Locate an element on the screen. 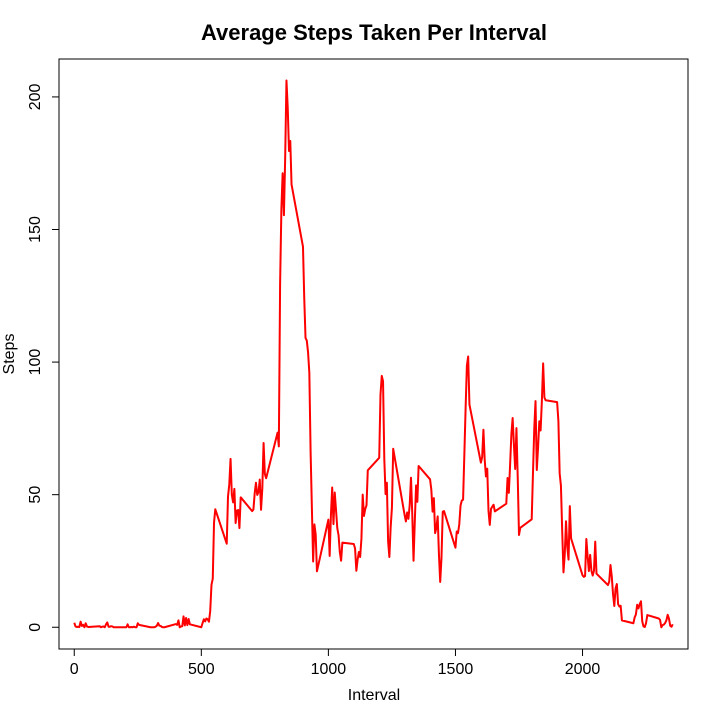 Image resolution: width=720 pixels, height=720 pixels. y-tick-label: 0 is located at coordinates (35, 627).